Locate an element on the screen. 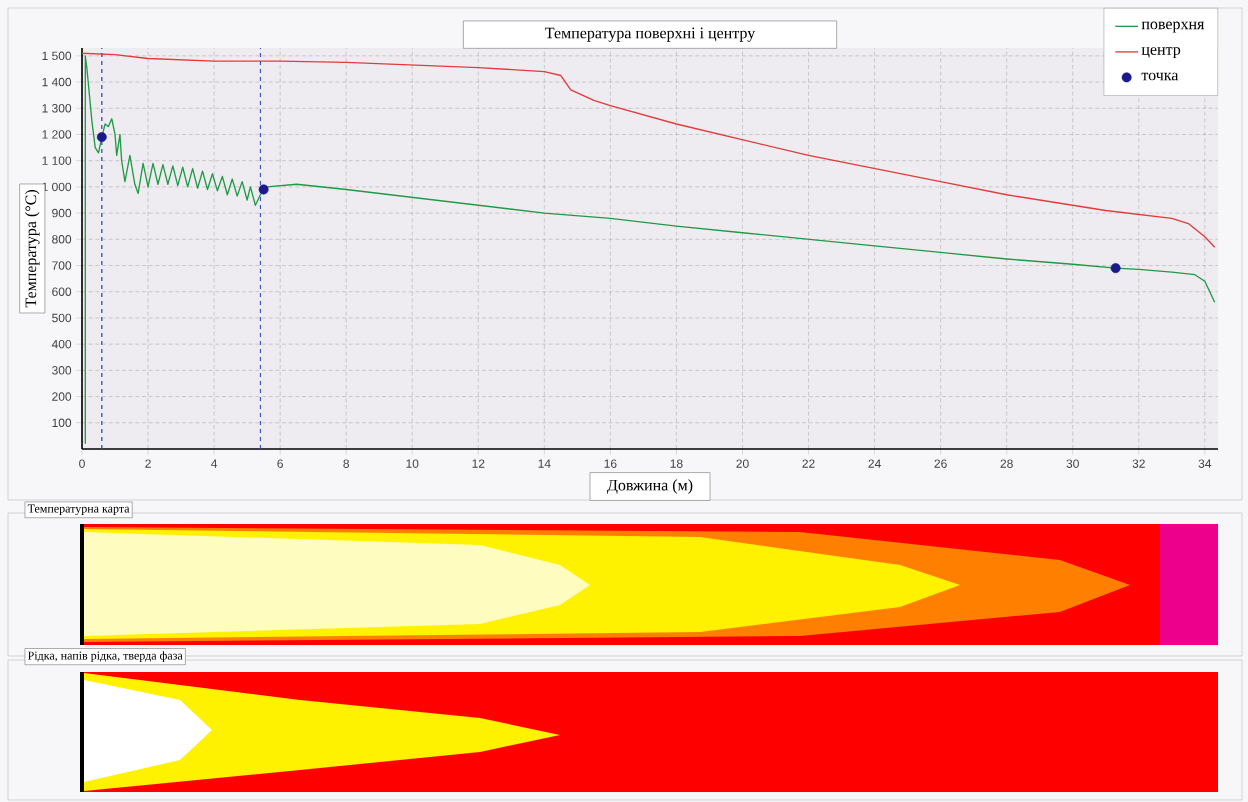 The image size is (1248, 802). x-axis-title: Довжина (м) is located at coordinates (650, 486).